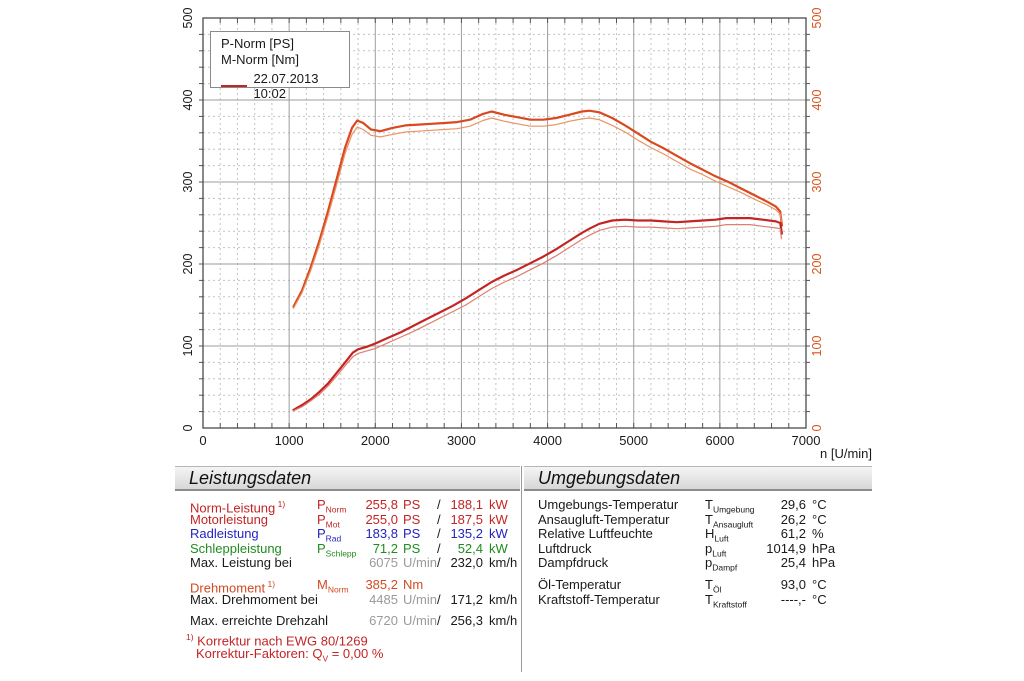 The height and width of the screenshot is (681, 1024). Describe the element at coordinates (347, 535) in the screenshot. I see `table-row: Radleistung PRad 183,8 PS / 135,2 kW` at that location.